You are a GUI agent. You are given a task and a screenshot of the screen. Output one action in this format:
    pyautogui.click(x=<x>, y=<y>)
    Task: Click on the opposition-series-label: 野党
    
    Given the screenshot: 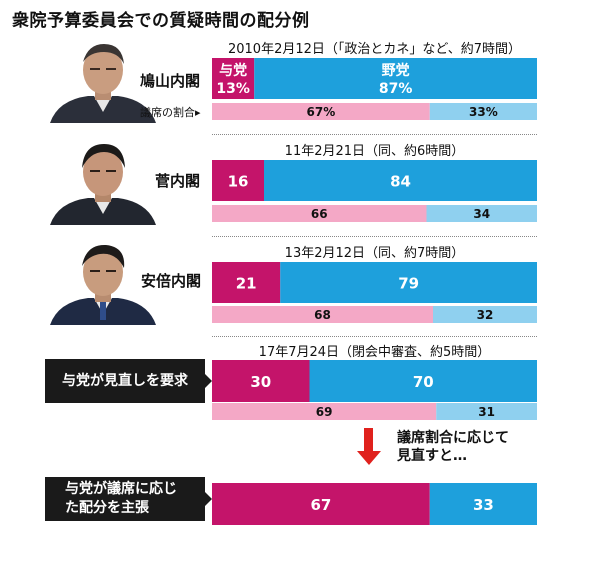 What is the action you would take?
    pyautogui.click(x=396, y=70)
    